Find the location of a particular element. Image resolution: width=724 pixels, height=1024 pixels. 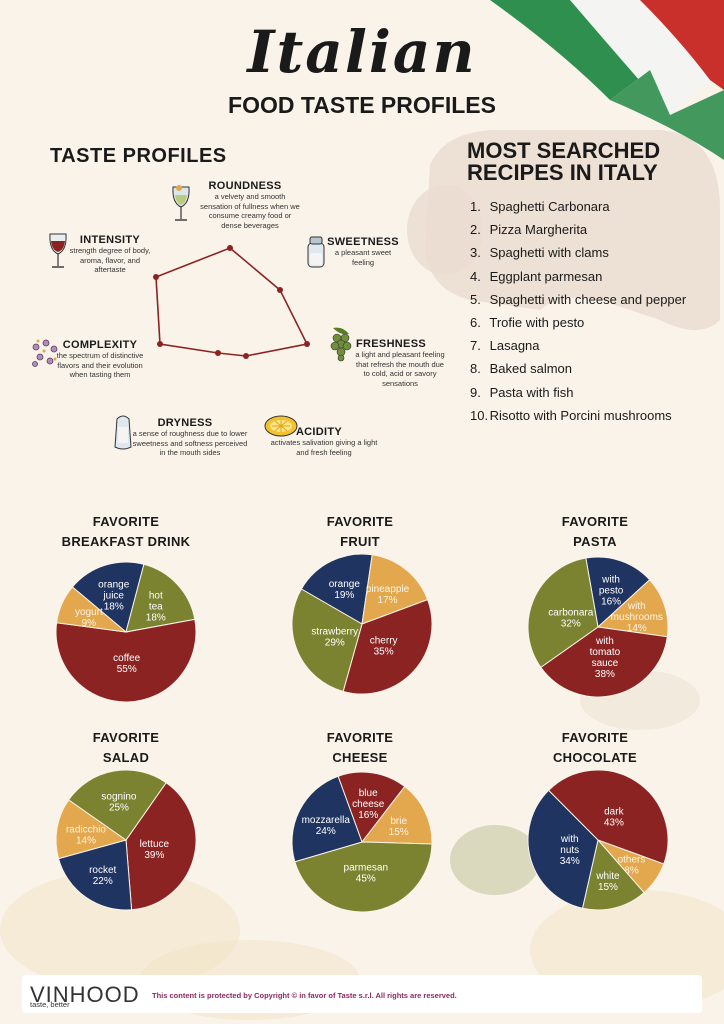

pie-title-breakfast: FAVORITE BREAKFAST DRINK is located at coordinates (126, 532).